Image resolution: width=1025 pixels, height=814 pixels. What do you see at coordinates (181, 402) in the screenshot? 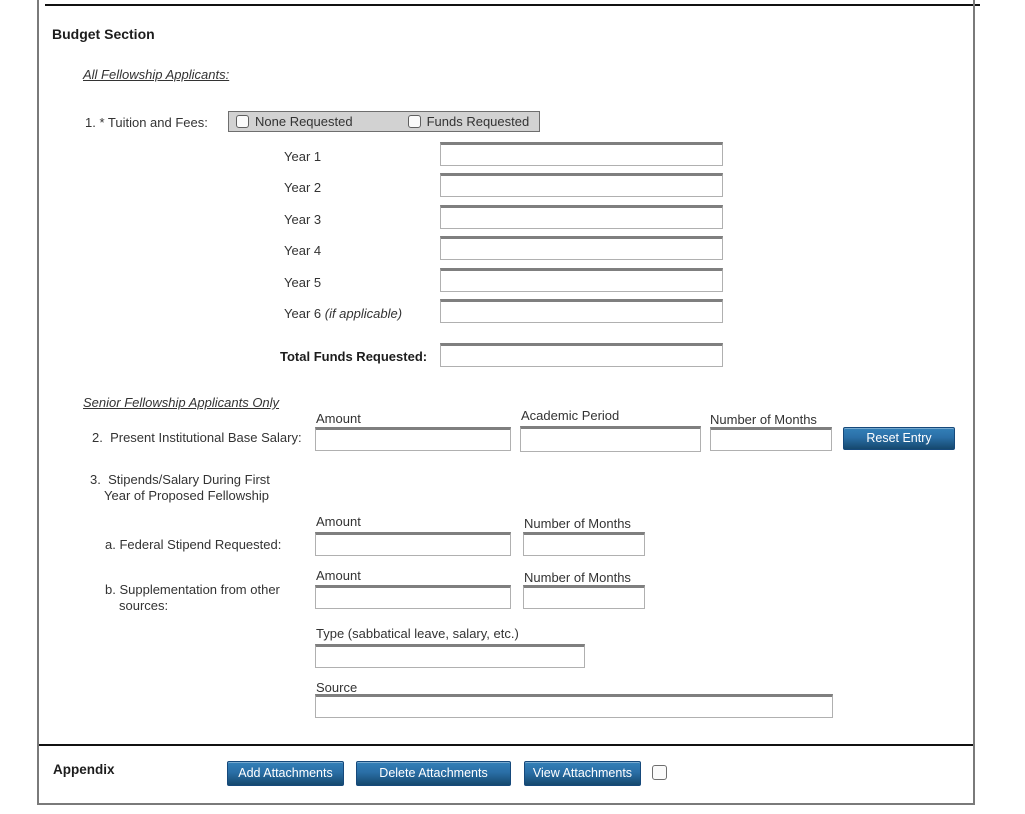
I see `senior-fellowship-heading: Senior Fellowship Applicants Only` at bounding box center [181, 402].